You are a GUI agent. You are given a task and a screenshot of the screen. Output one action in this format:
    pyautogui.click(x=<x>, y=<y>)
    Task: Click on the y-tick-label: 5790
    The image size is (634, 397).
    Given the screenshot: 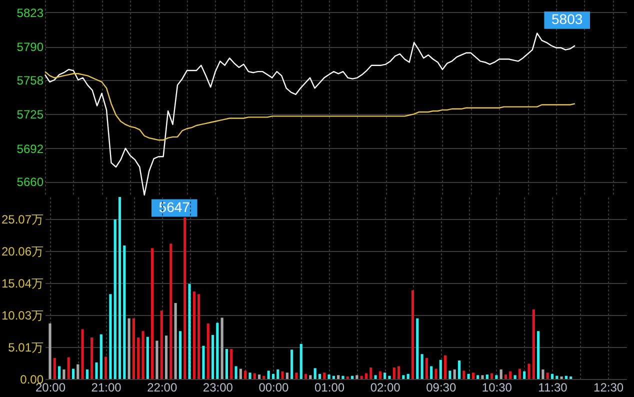 What is the action you would take?
    pyautogui.click(x=30, y=47)
    